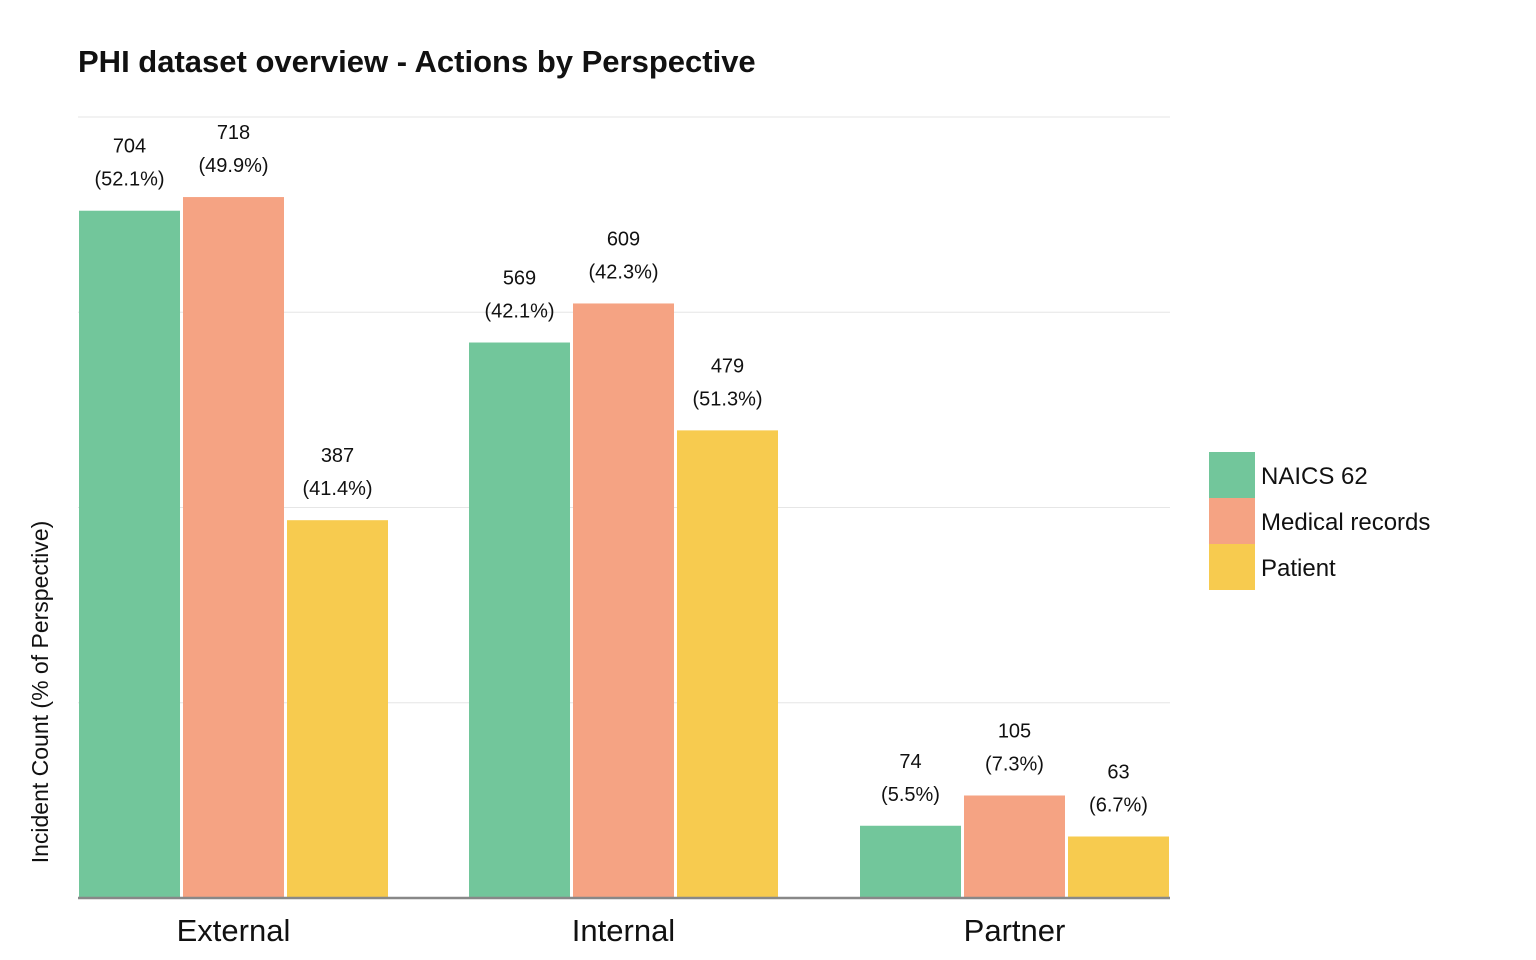 Image resolution: width=1536 pixels, height=960 pixels. I want to click on x-tick-labels: External Internal Partner, so click(621, 930).